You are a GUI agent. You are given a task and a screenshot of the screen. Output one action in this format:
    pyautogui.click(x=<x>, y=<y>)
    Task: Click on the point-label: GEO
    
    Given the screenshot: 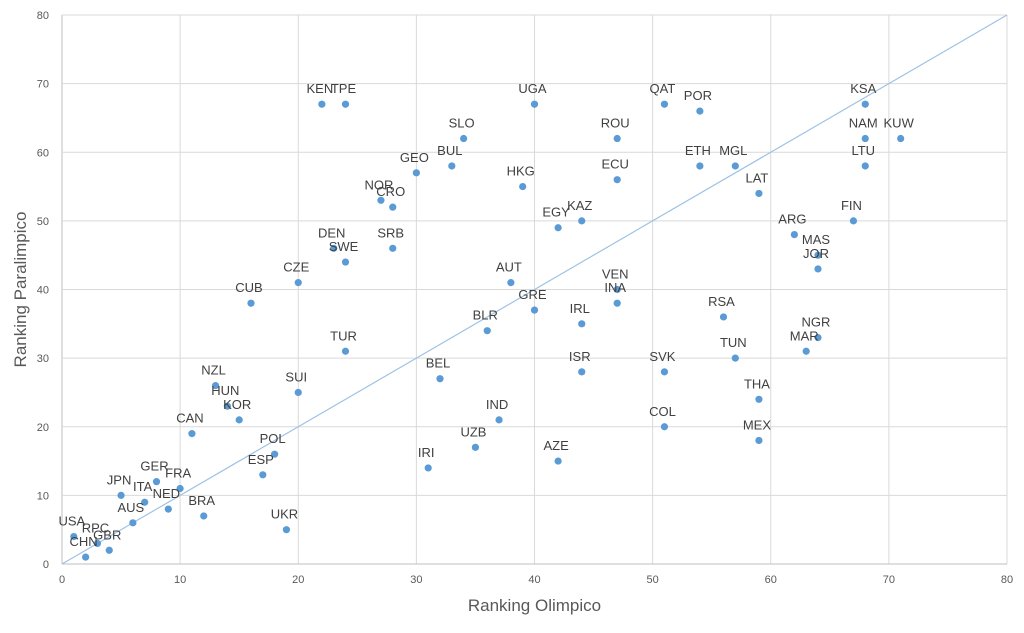 What is the action you would take?
    pyautogui.click(x=414, y=157)
    